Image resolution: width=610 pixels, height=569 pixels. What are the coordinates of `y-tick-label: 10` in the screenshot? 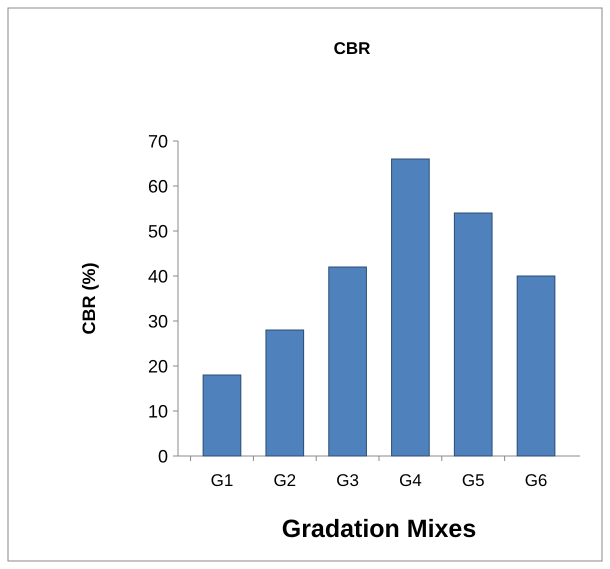 It's located at (158, 411).